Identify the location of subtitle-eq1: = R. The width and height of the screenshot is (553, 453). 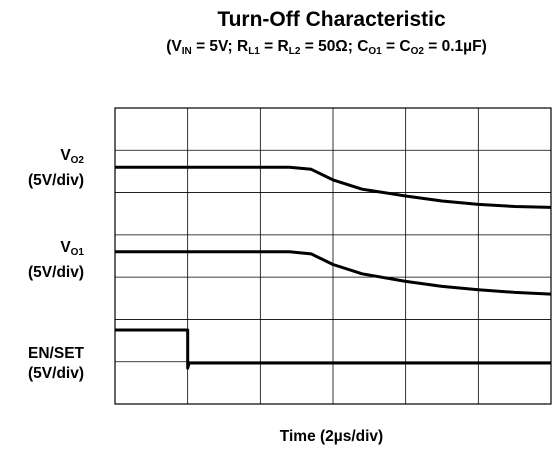
(274, 46).